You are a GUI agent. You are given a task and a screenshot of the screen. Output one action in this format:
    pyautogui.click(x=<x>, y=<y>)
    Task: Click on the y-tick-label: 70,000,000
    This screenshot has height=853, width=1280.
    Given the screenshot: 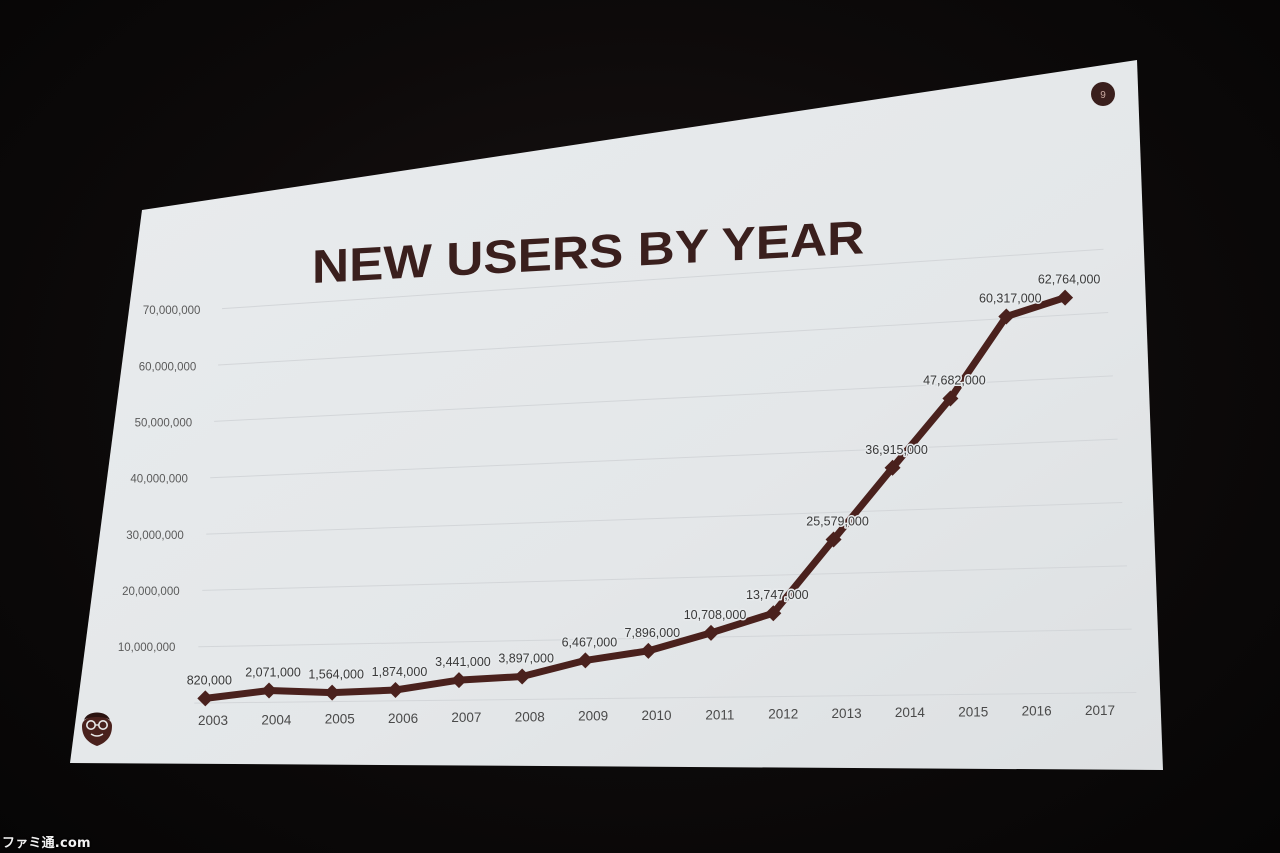 What is the action you would take?
    pyautogui.click(x=172, y=311)
    